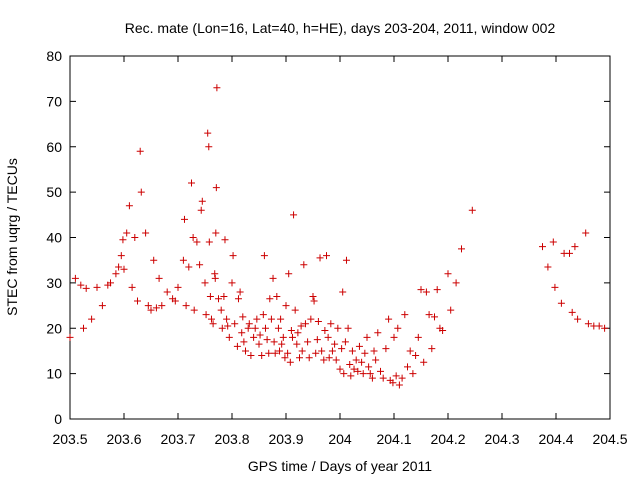  I want to click on y-axis-label: STEC from uqrg / TECUs, so click(12, 237).